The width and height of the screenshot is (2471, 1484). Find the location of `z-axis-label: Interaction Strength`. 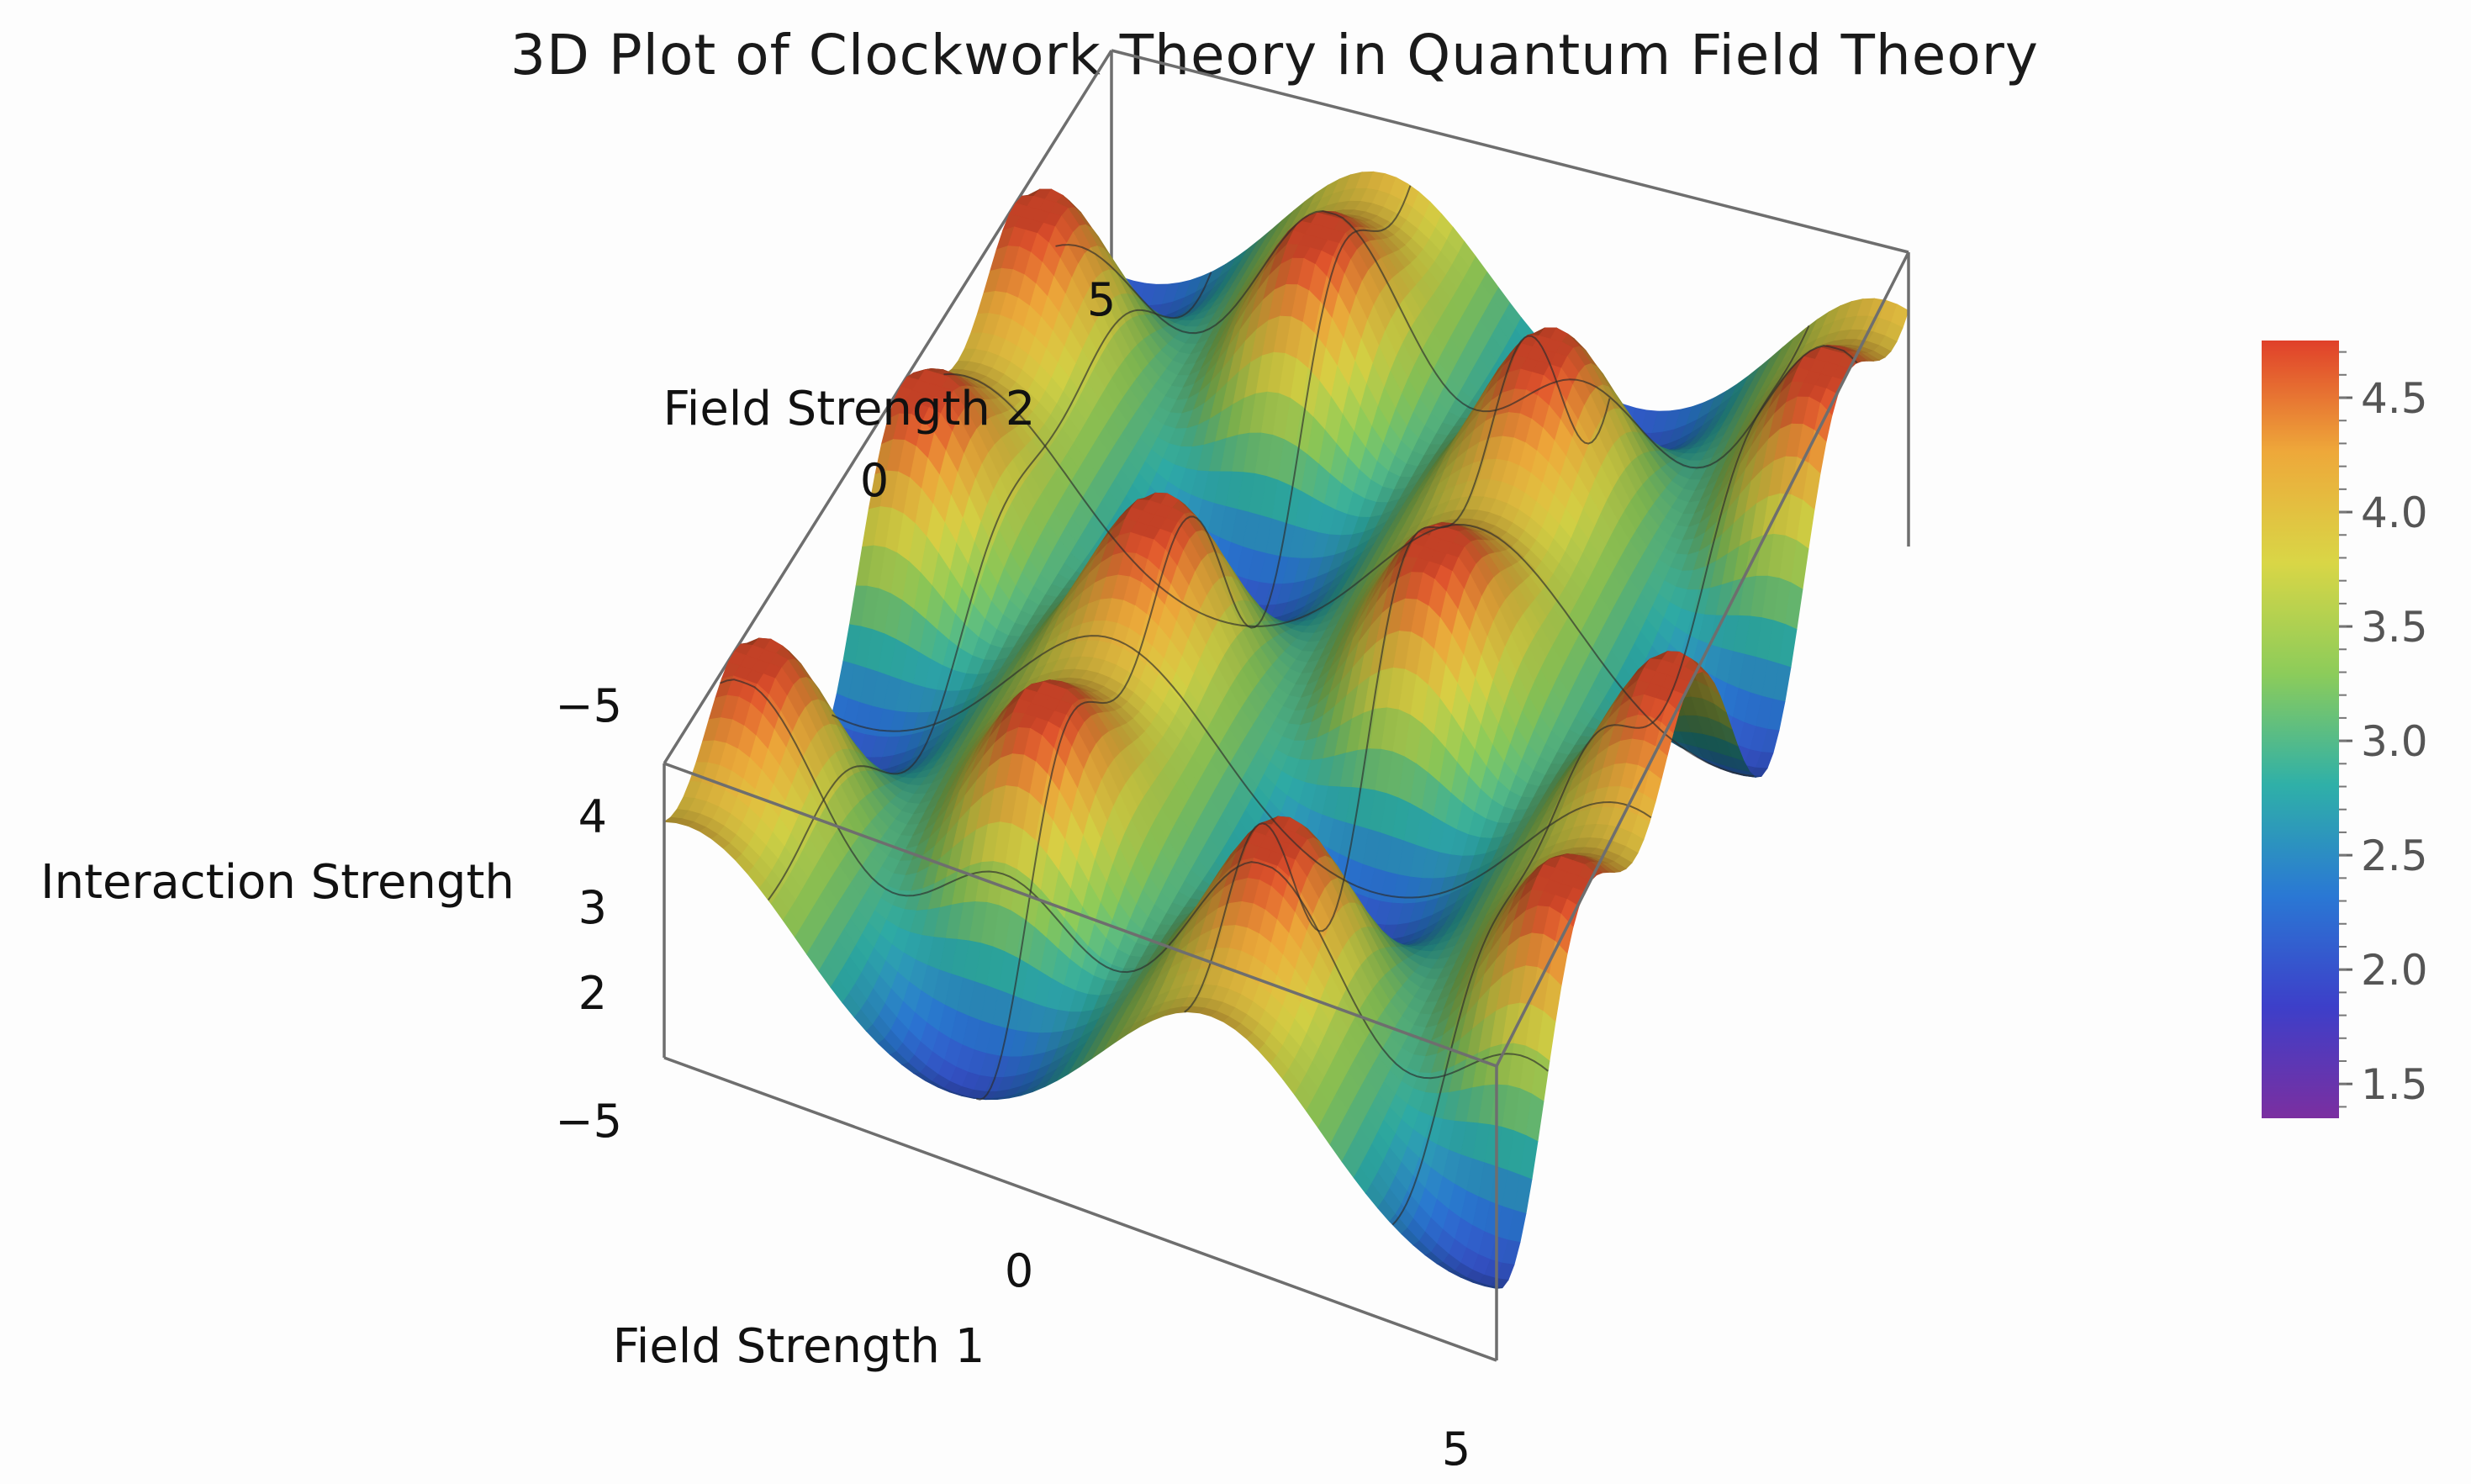

z-axis-label: Interaction Strength is located at coordinates (277, 882).